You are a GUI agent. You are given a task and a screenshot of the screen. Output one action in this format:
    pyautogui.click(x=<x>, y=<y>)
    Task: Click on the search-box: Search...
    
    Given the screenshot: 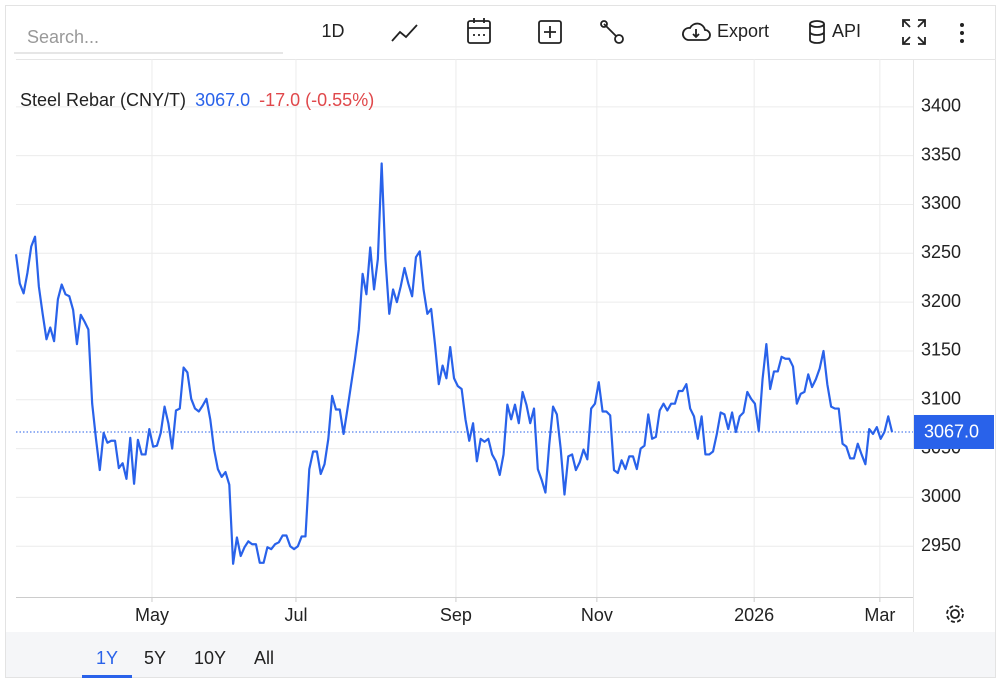 What is the action you would take?
    pyautogui.click(x=63, y=37)
    